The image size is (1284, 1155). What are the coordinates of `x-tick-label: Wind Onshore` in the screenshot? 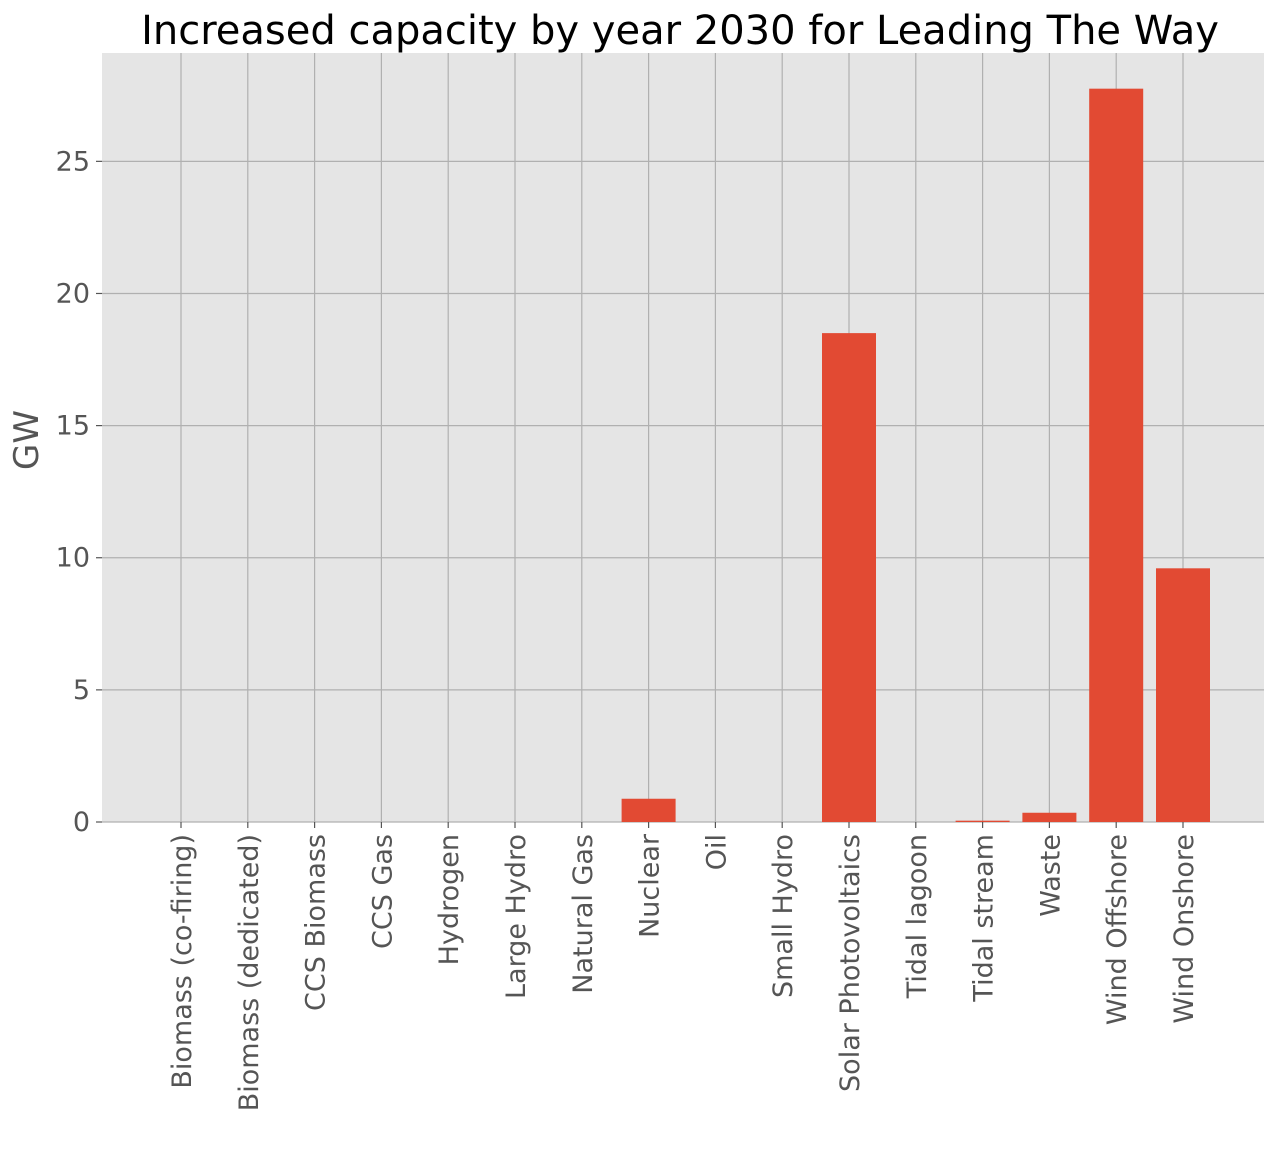 It's located at (1184, 929).